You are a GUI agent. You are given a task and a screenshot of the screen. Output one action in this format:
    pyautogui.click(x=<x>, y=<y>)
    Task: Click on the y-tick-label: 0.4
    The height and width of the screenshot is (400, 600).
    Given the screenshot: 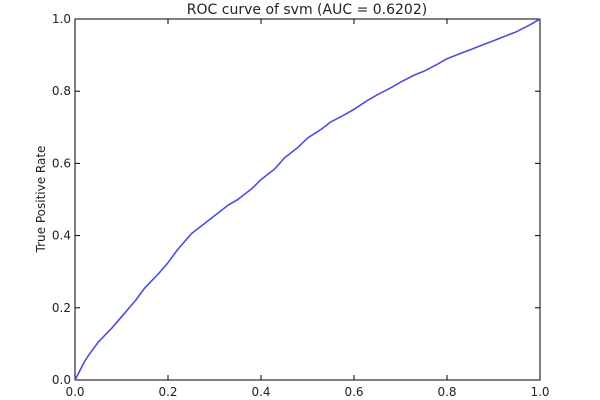 What is the action you would take?
    pyautogui.click(x=61, y=236)
    